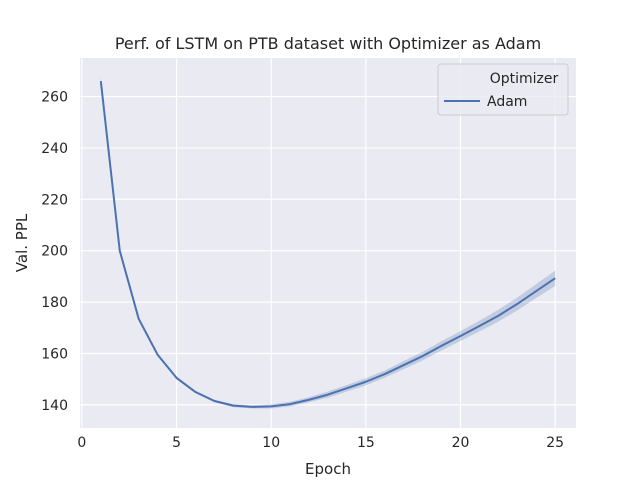  I want to click on legend: Optimizer Adam, so click(503, 89).